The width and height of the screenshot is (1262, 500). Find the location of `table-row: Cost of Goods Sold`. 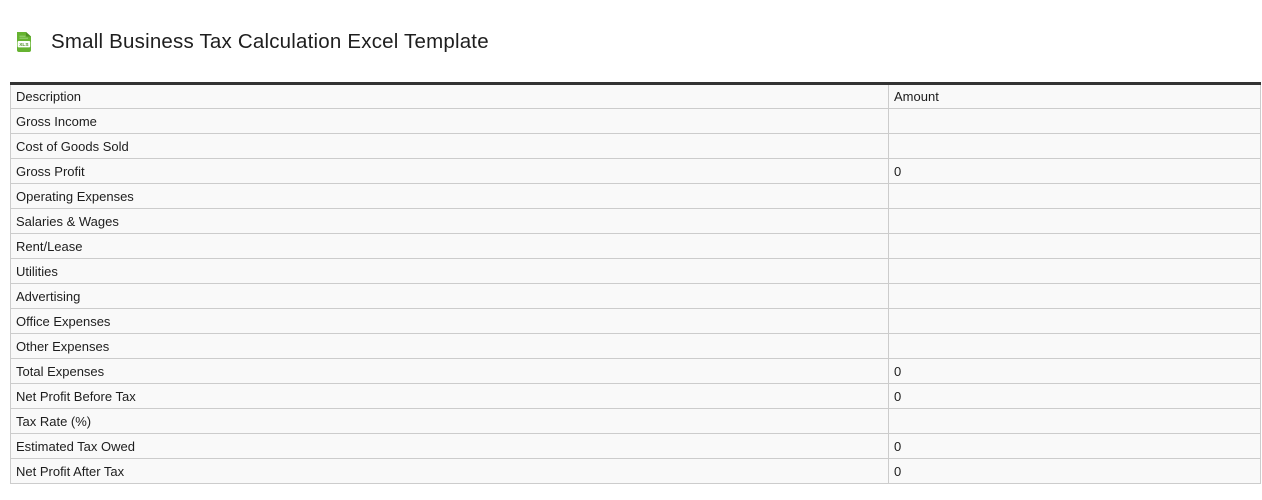

table-row: Cost of Goods Sold is located at coordinates (635, 146).